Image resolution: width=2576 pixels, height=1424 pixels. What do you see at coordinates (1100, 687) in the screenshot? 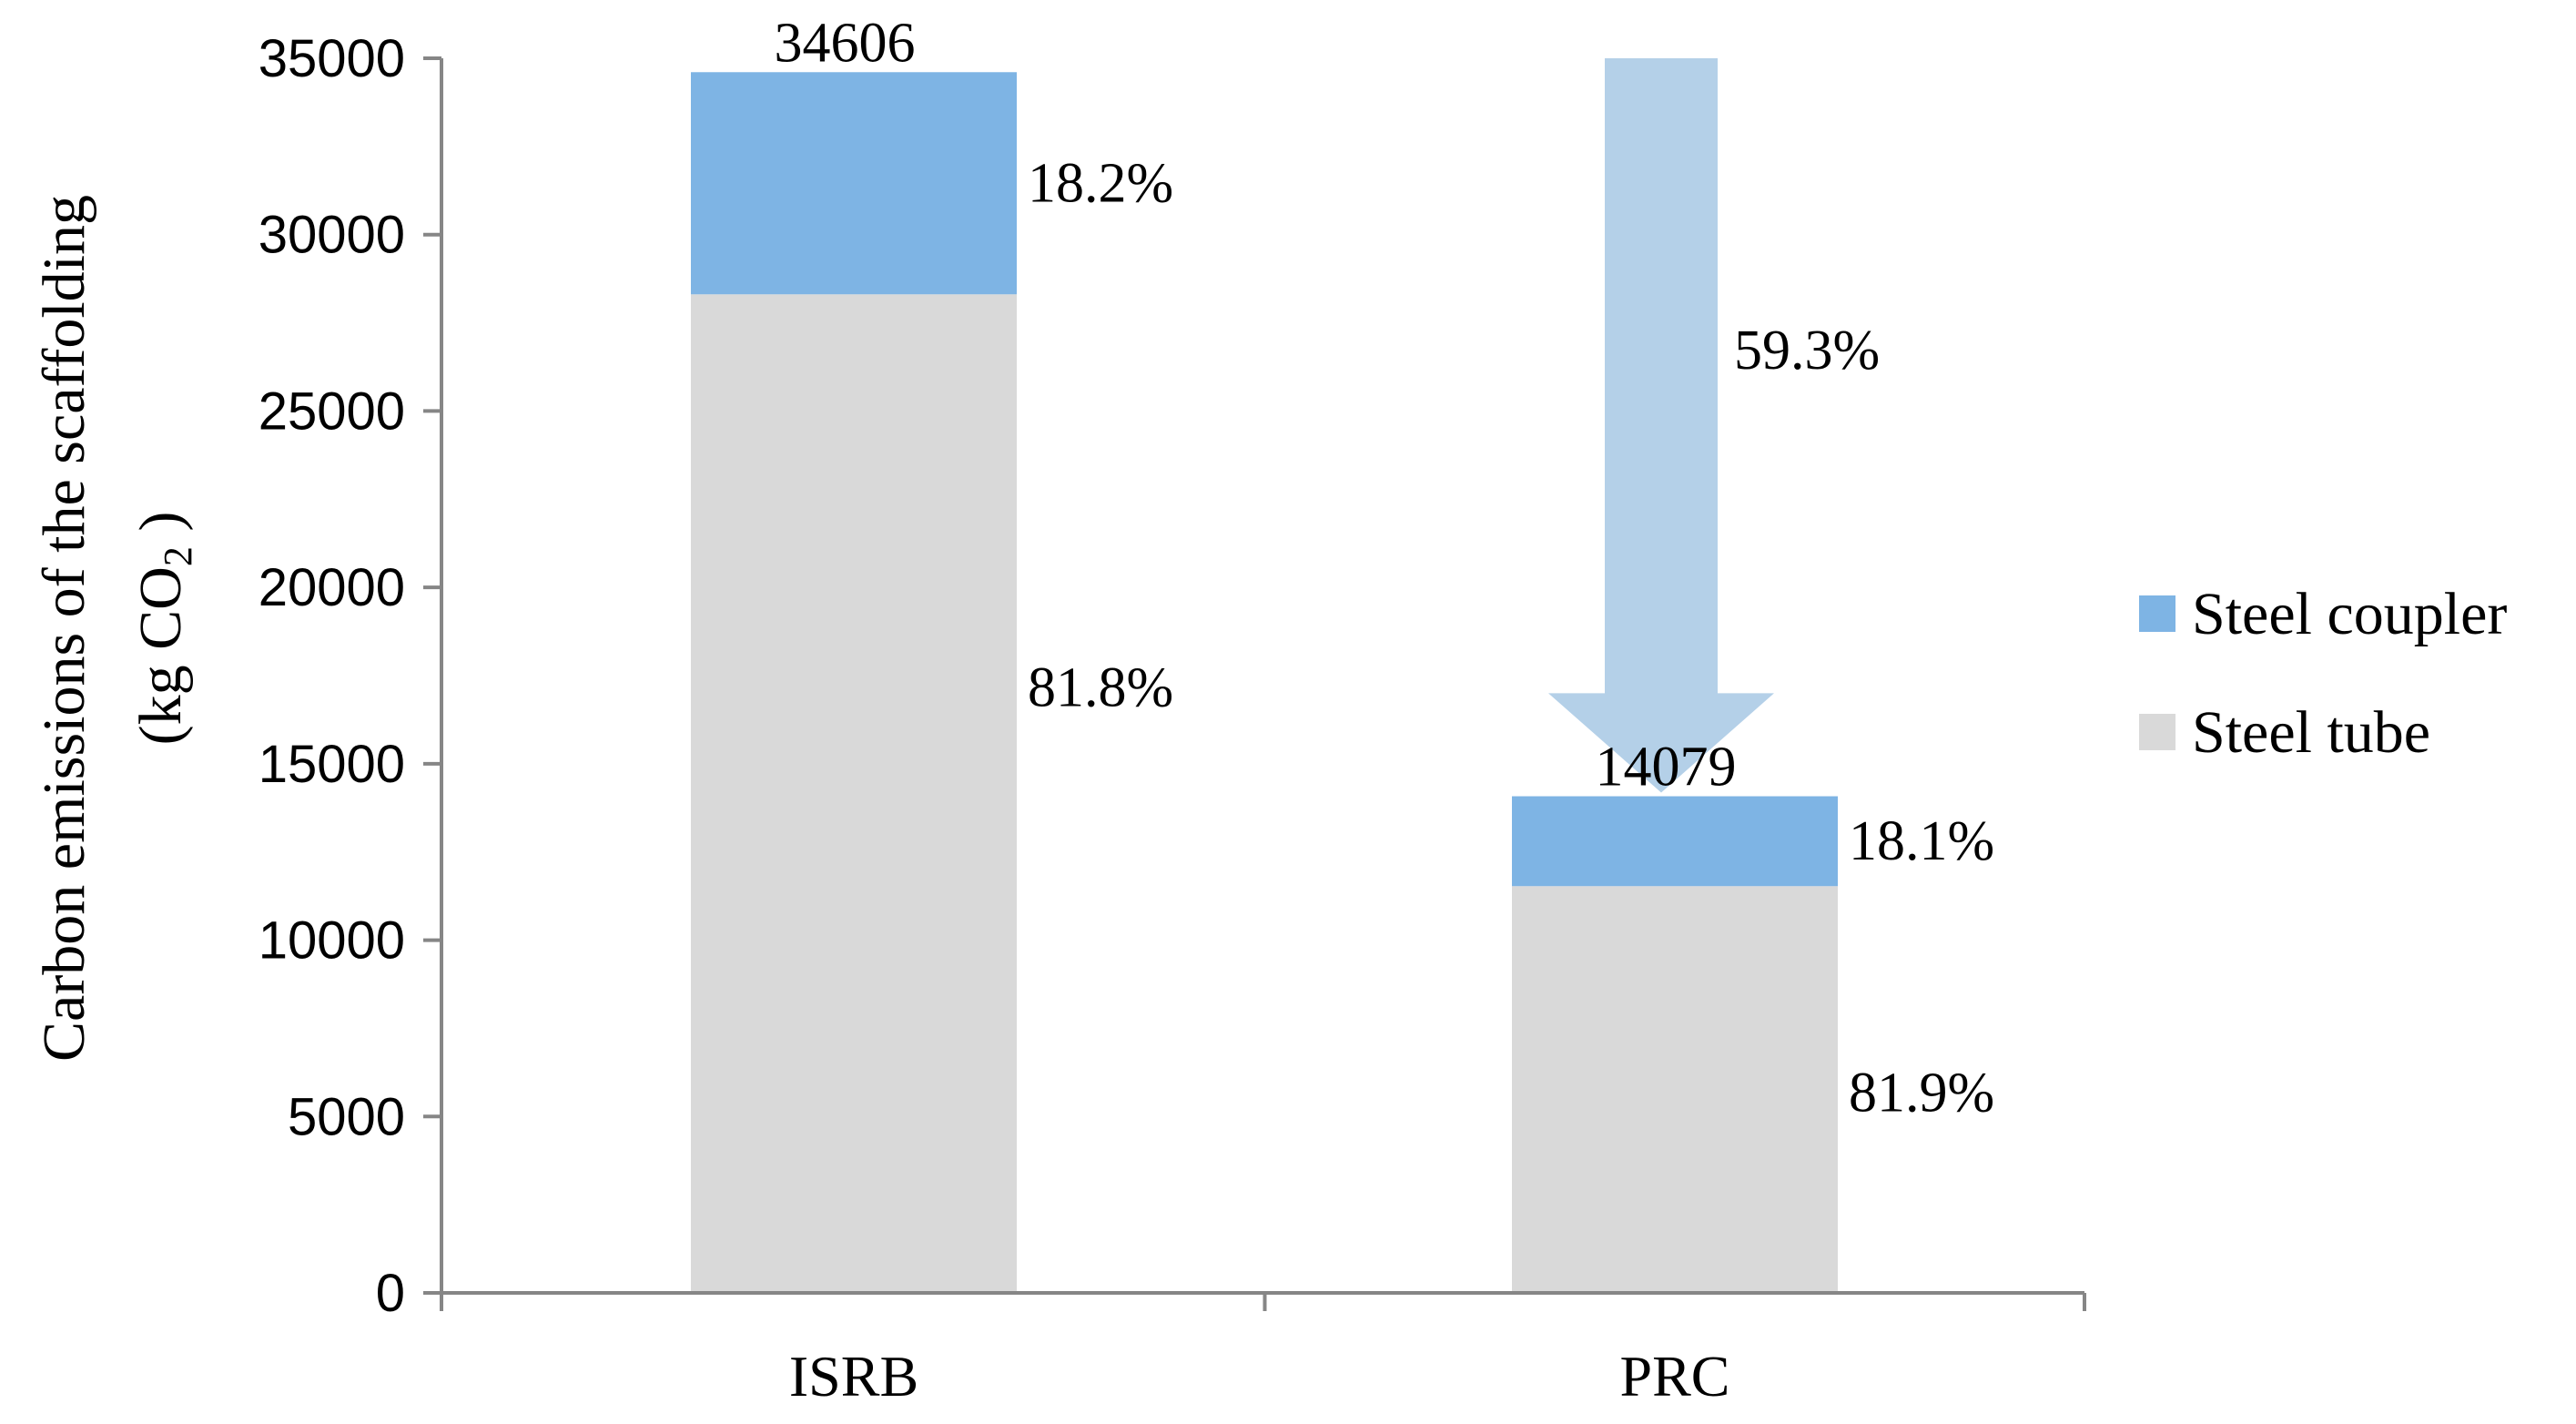
I see `segment-percent-label: 81.8%` at bounding box center [1100, 687].